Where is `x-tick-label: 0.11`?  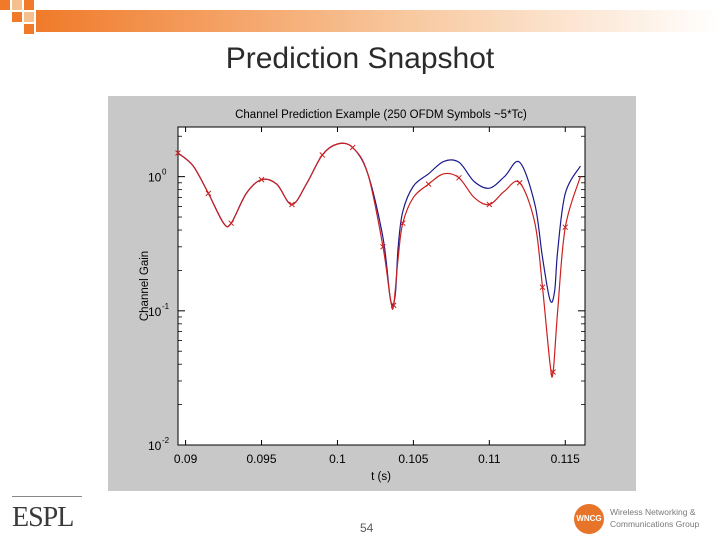
x-tick-label: 0.11 is located at coordinates (489, 459).